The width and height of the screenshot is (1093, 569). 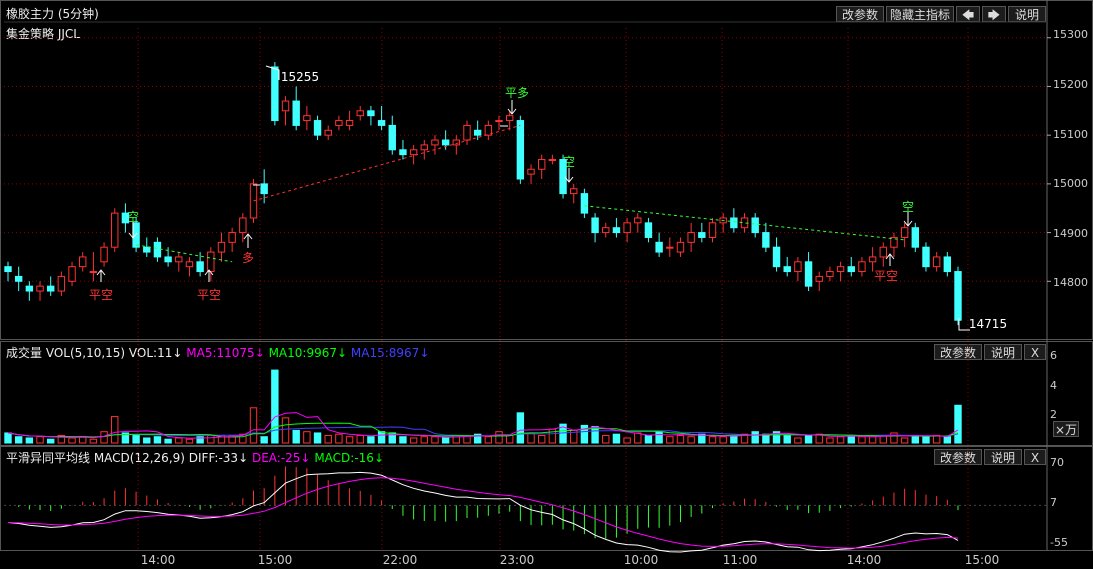 I want to click on volume-name: 成交量 VOL(5,10,15) VOL:11, so click(x=89, y=353).